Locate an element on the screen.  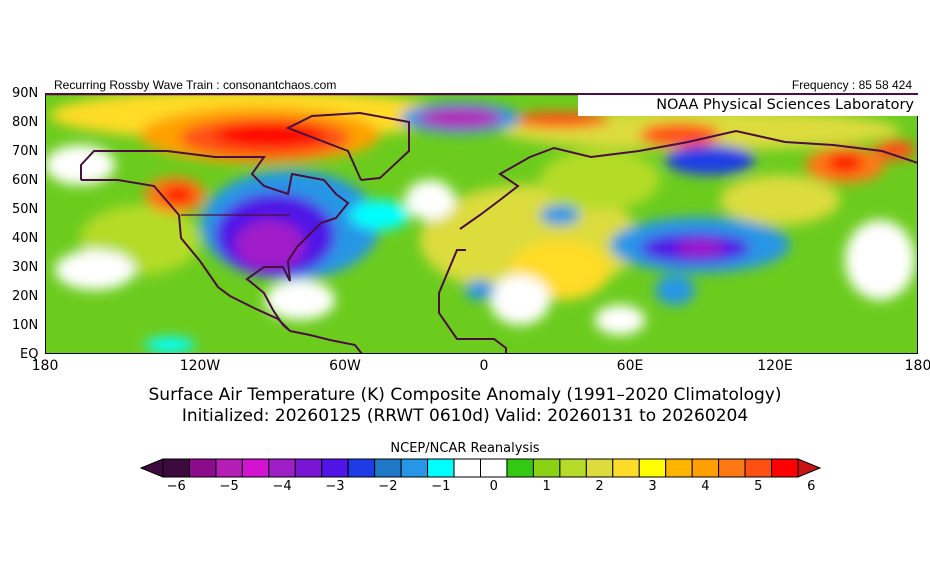
lat-label: 10N is located at coordinates (25, 325).